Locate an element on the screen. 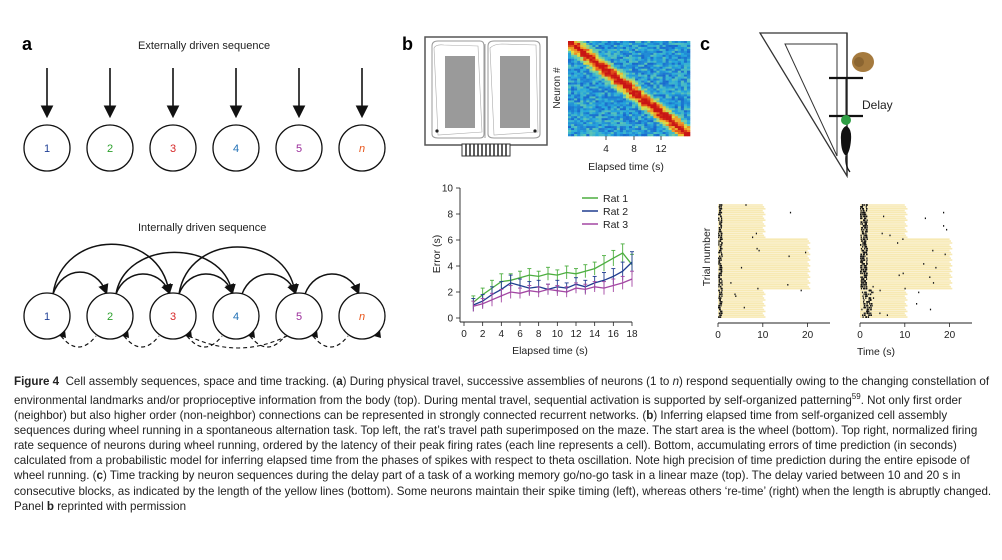 The image size is (1002, 560). connection-arrow is located at coordinates (80, 283).